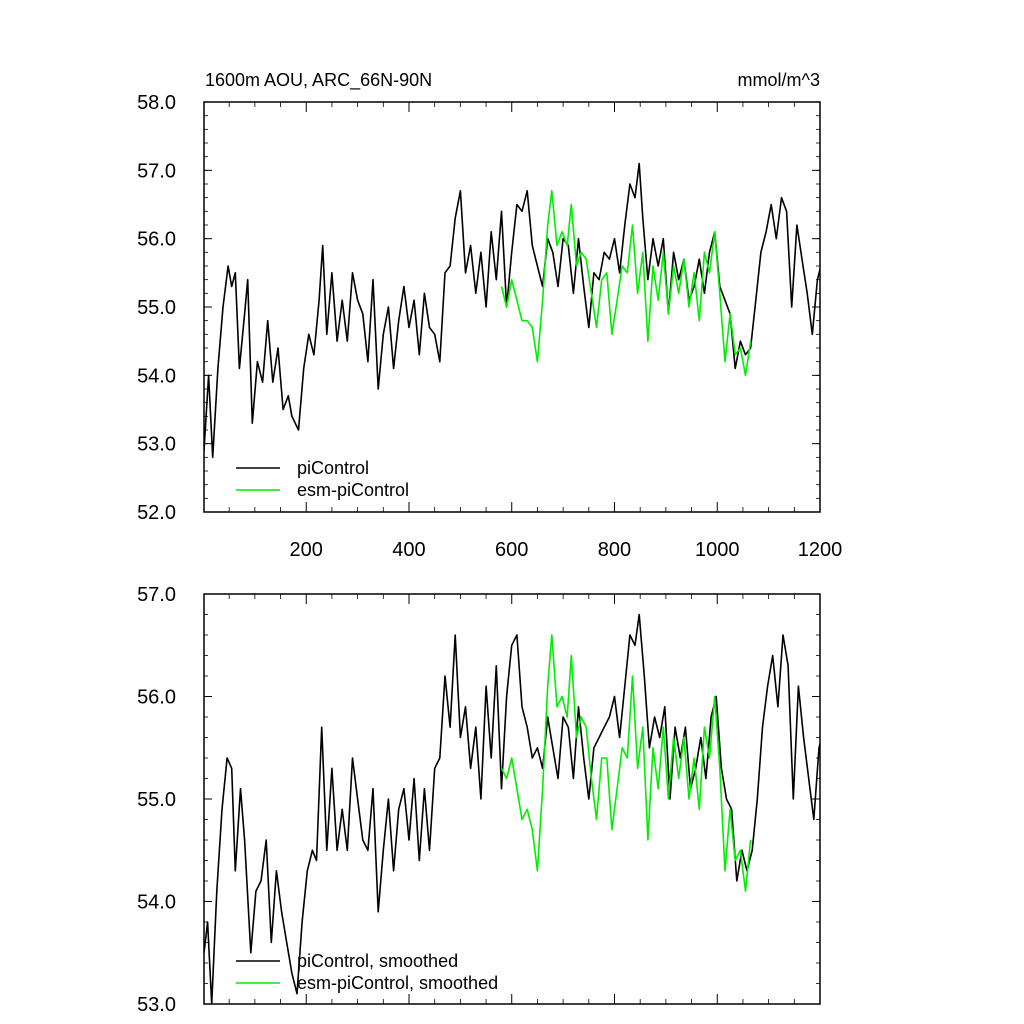 The height and width of the screenshot is (1024, 1024). I want to click on y-tick-label: 52.0, so click(156, 513).